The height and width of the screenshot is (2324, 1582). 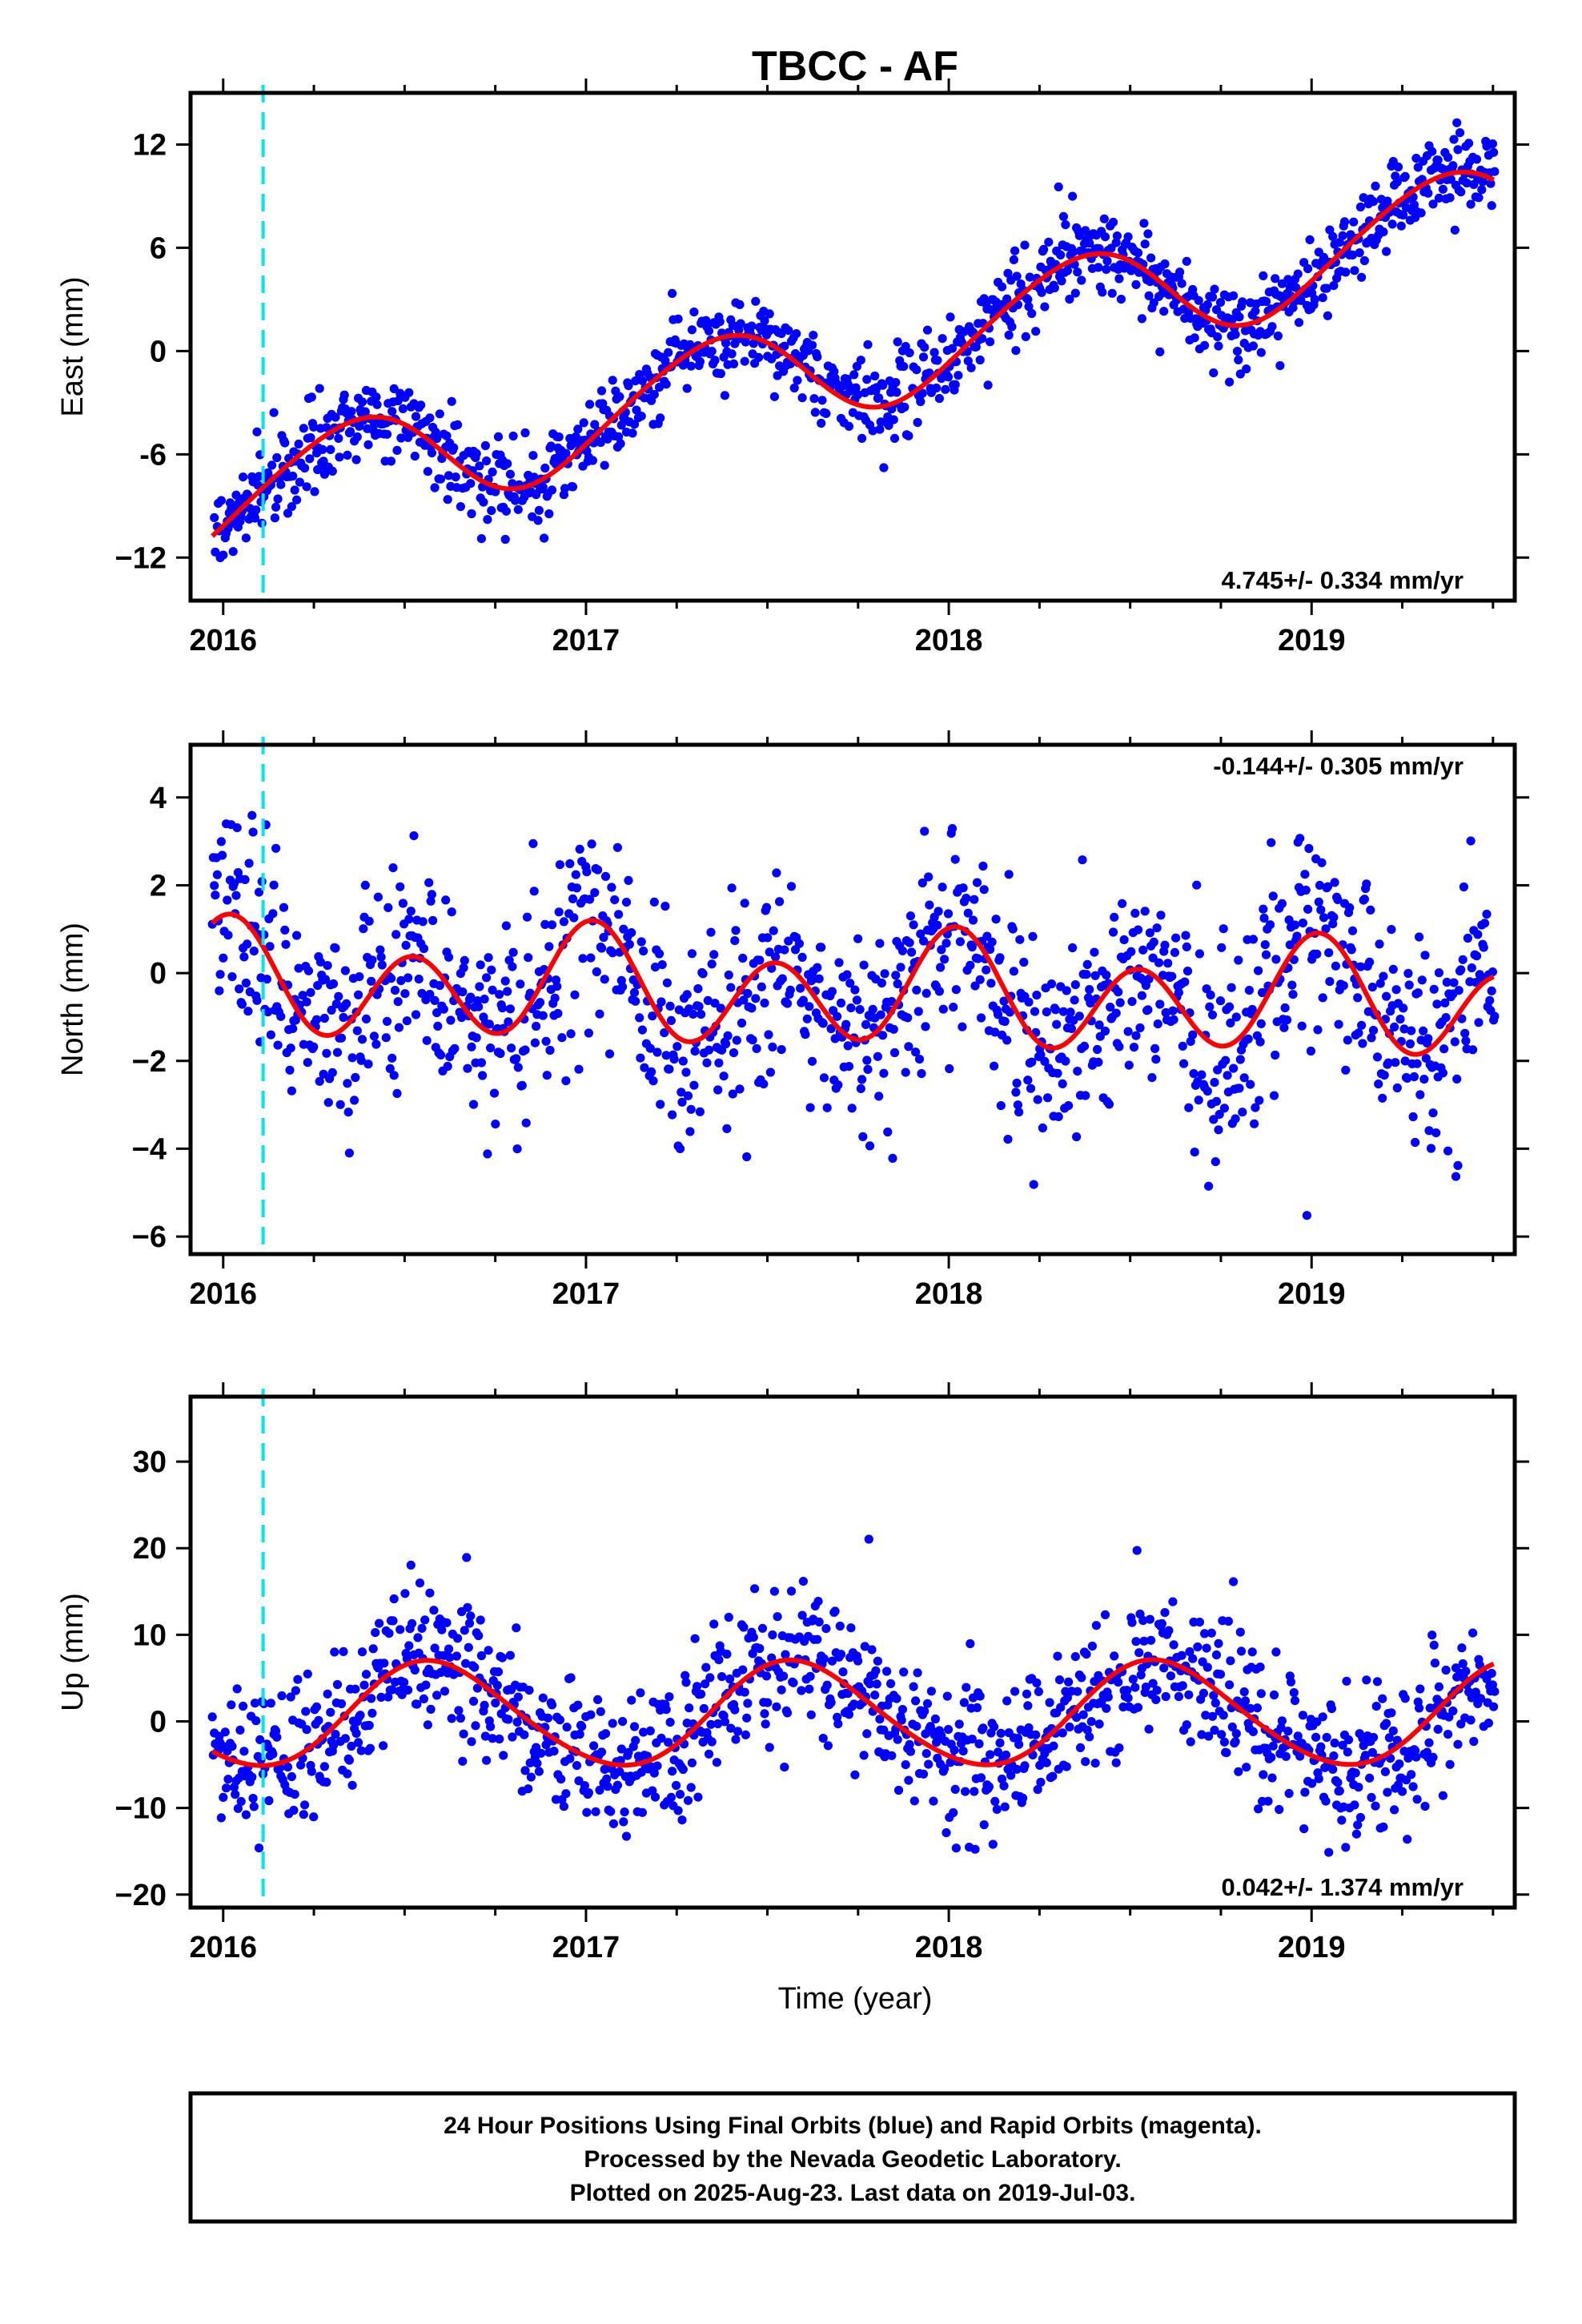 I want to click on north-rate-label: -0.144+/- 0.305 mm/yr, so click(x=1338, y=766).